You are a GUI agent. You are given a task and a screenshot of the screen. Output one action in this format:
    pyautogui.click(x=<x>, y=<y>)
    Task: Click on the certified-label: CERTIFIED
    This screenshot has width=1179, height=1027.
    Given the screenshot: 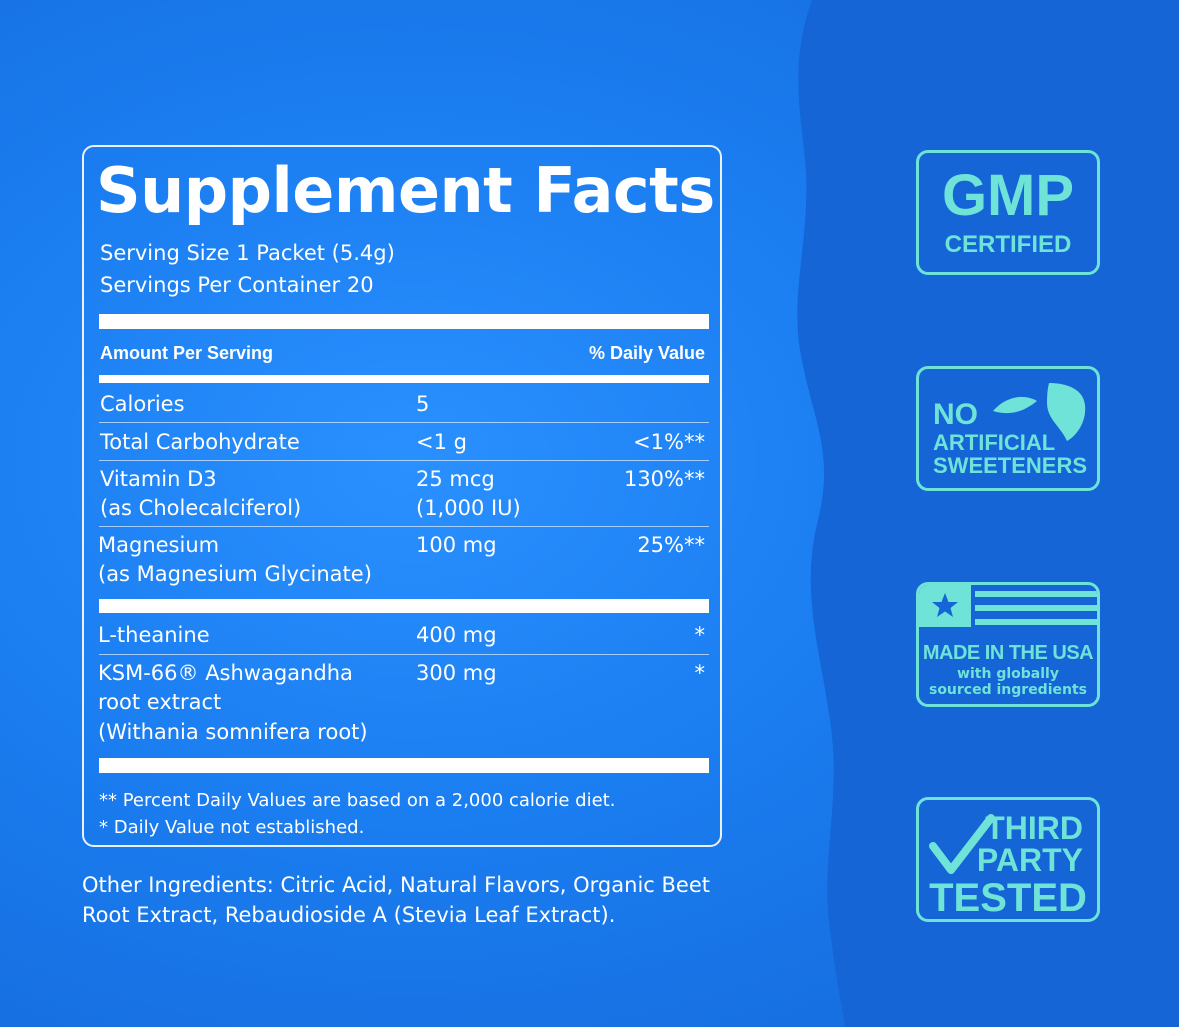 What is the action you would take?
    pyautogui.click(x=1008, y=244)
    